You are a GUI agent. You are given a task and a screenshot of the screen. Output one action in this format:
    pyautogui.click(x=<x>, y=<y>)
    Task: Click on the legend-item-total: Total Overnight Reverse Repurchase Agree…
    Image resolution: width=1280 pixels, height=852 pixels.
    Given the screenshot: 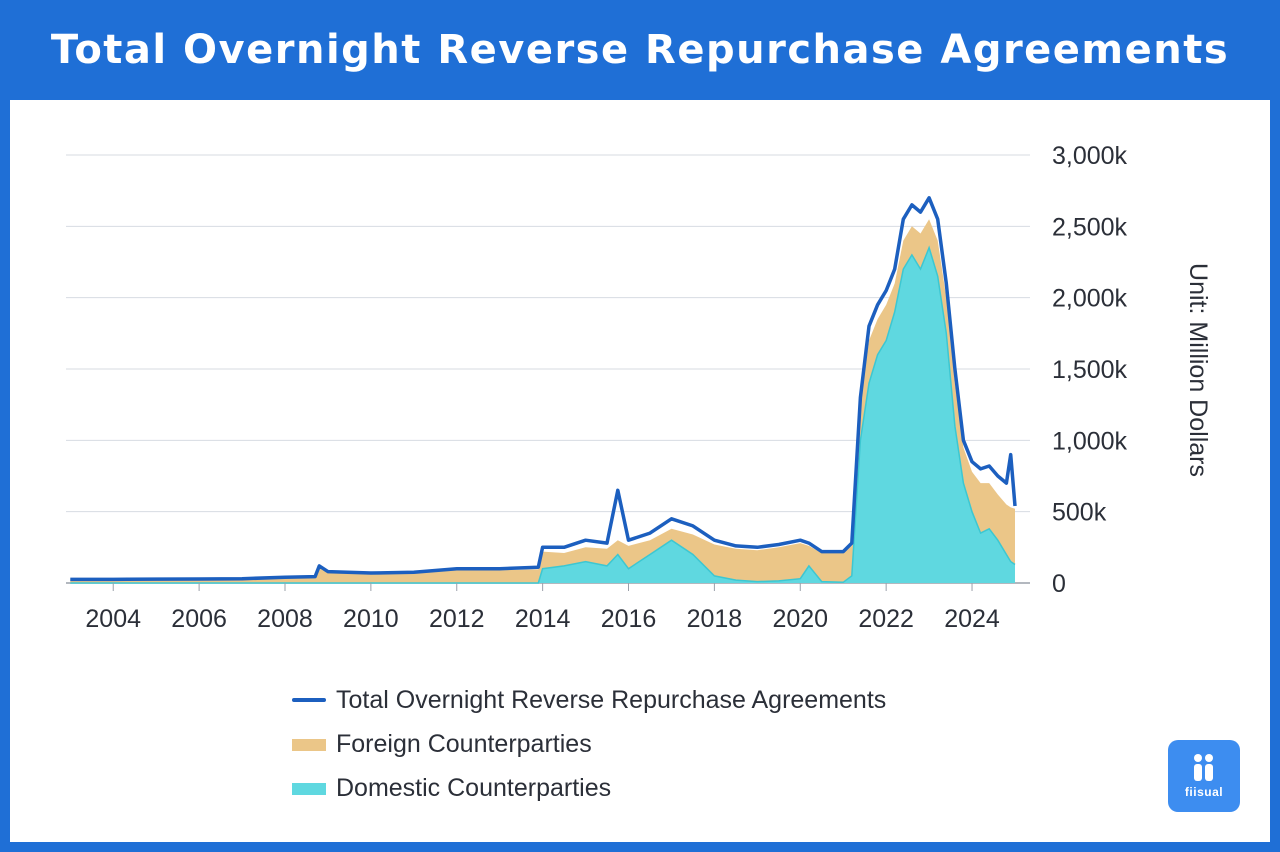 What is the action you would take?
    pyautogui.click(x=589, y=700)
    